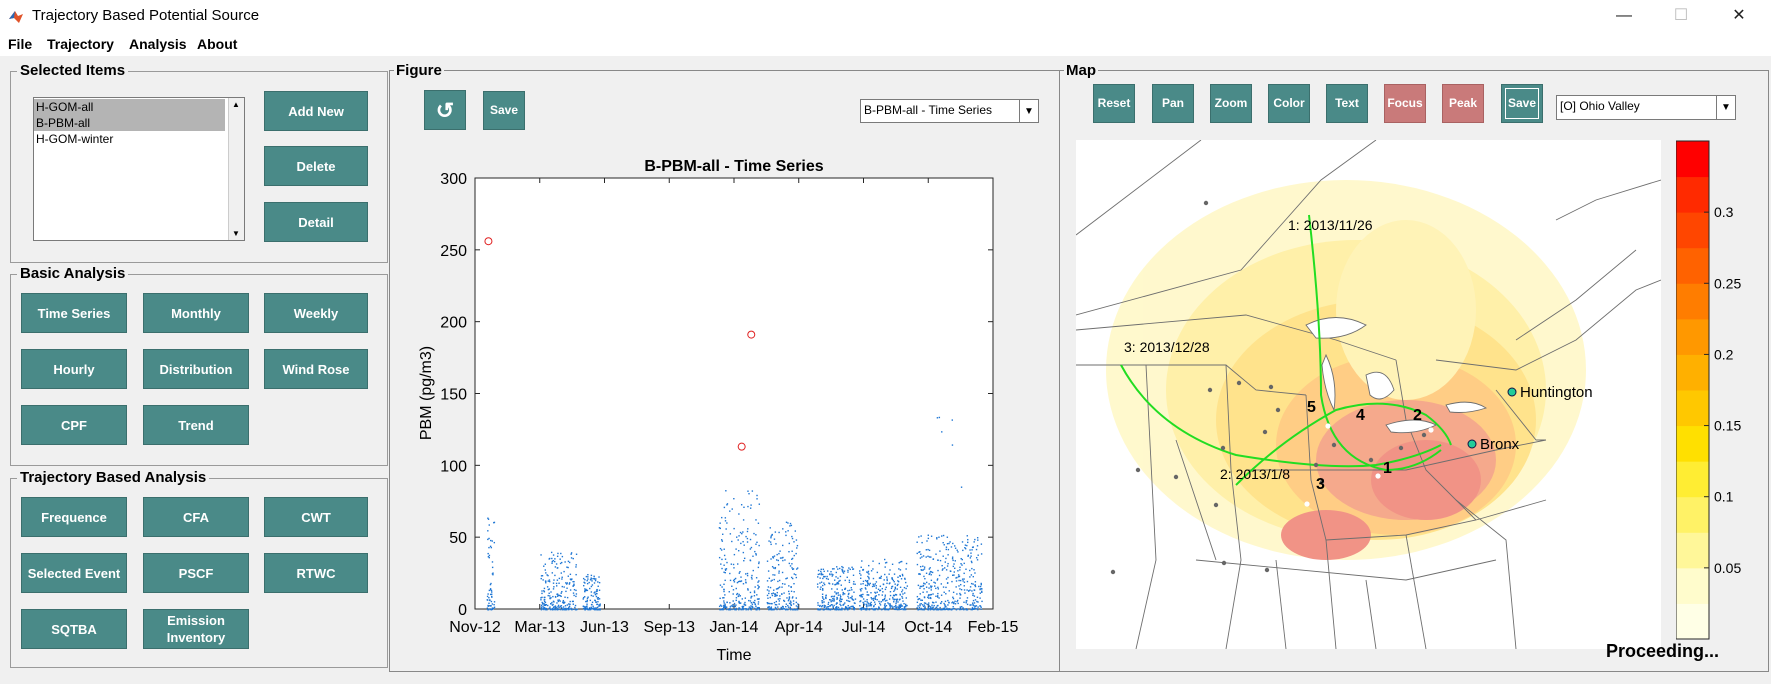 The width and height of the screenshot is (1771, 684). I want to click on selected-event-button: Selected Event, so click(74, 573).